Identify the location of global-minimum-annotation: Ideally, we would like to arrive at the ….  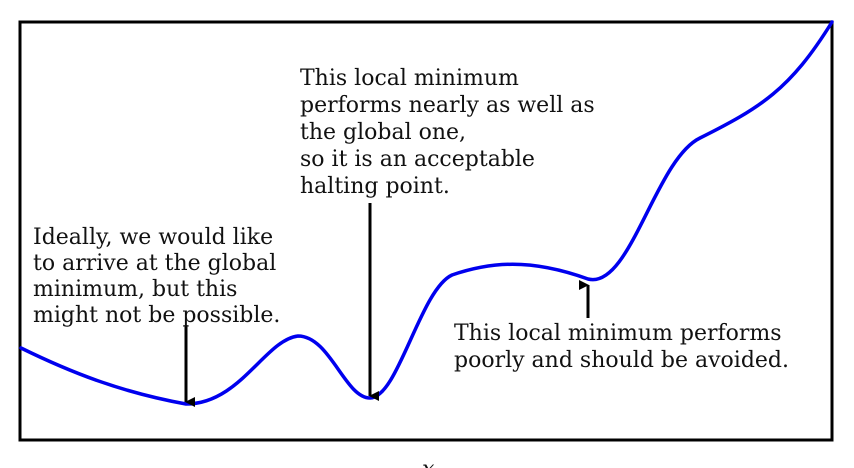
(158, 276).